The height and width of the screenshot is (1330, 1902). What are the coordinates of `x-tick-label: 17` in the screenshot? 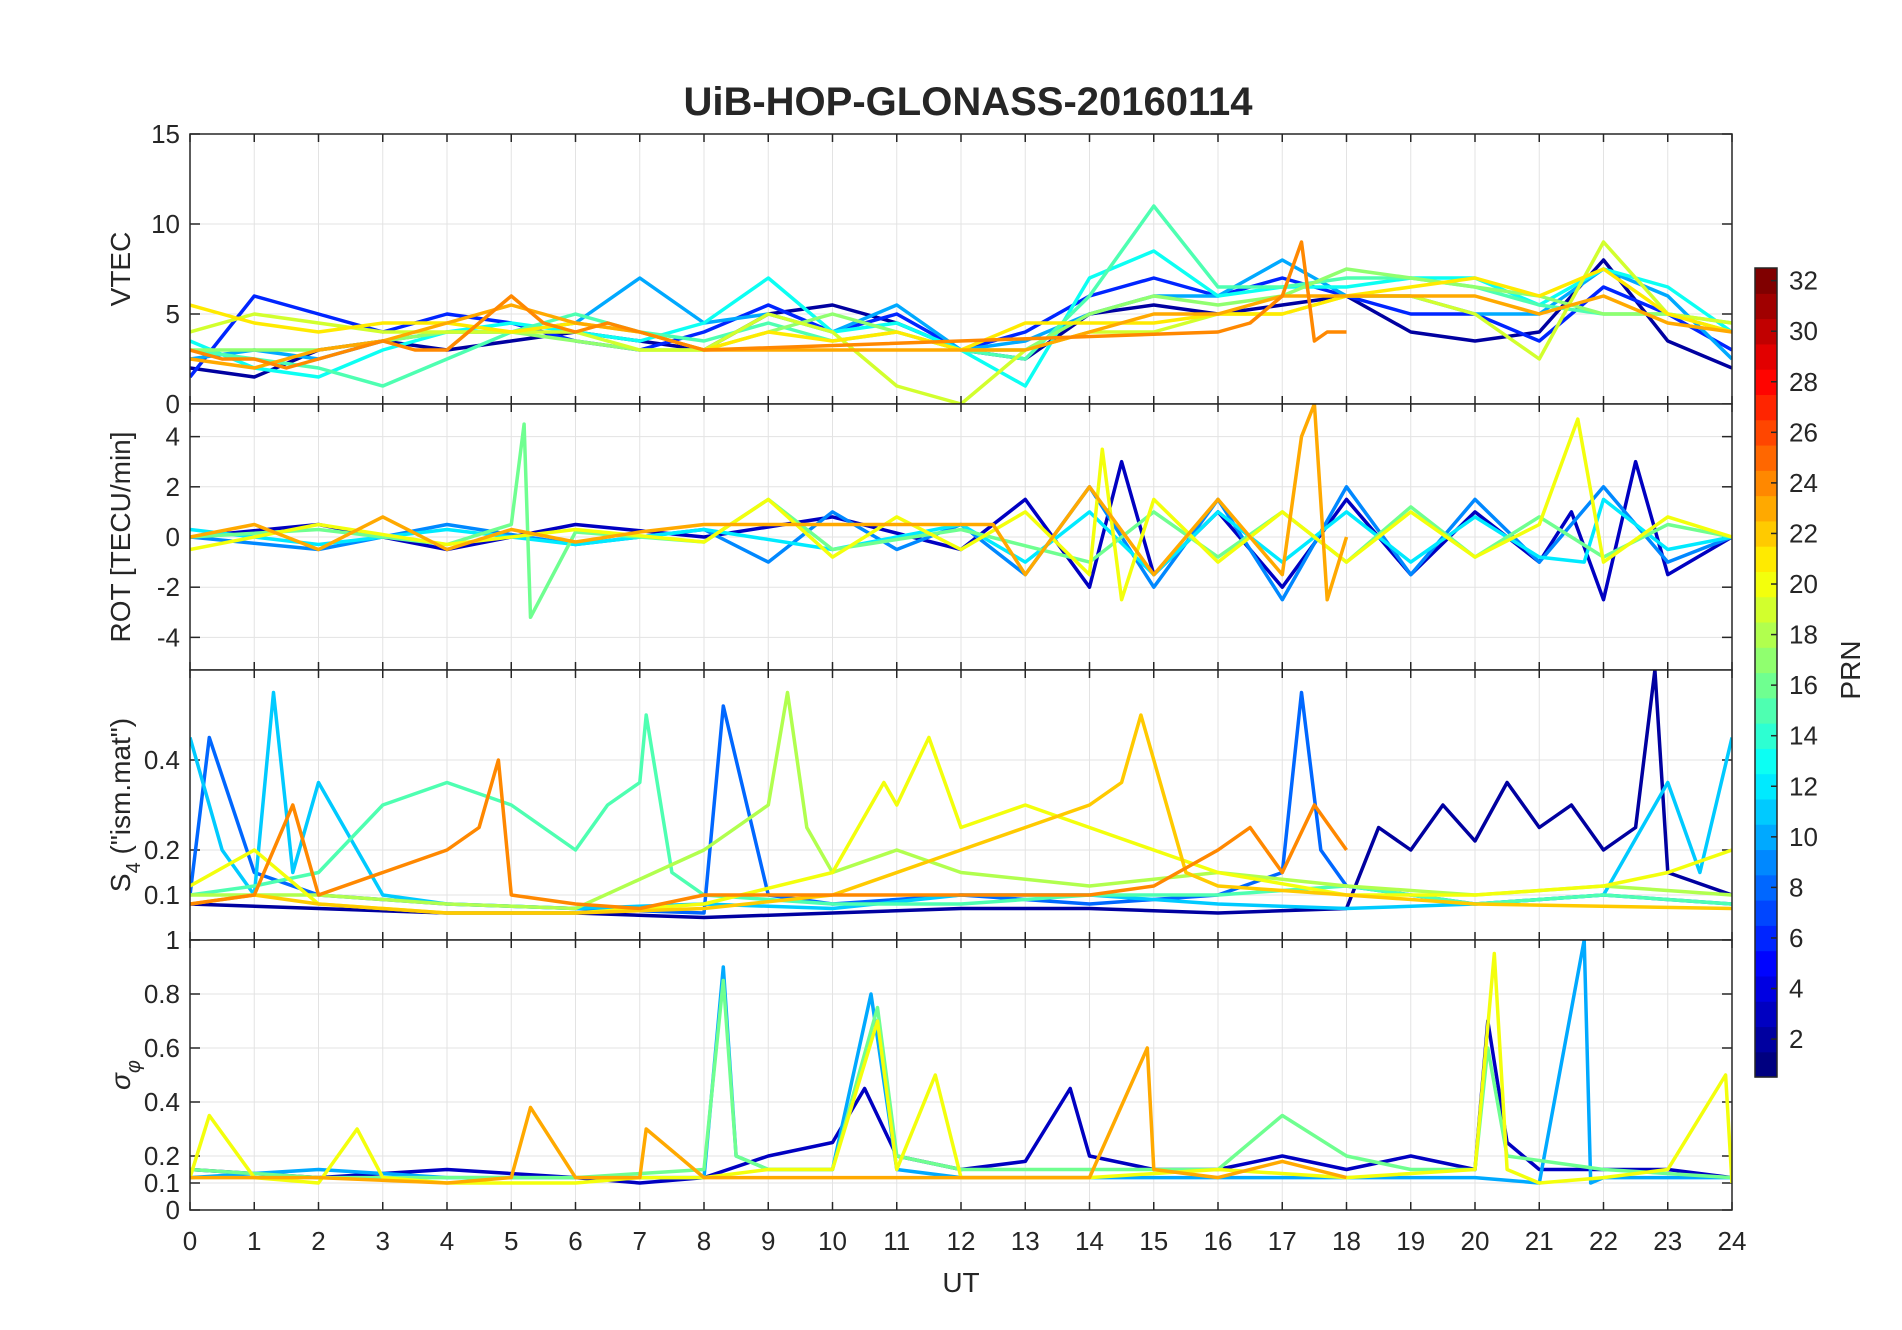 It's located at (1282, 1241).